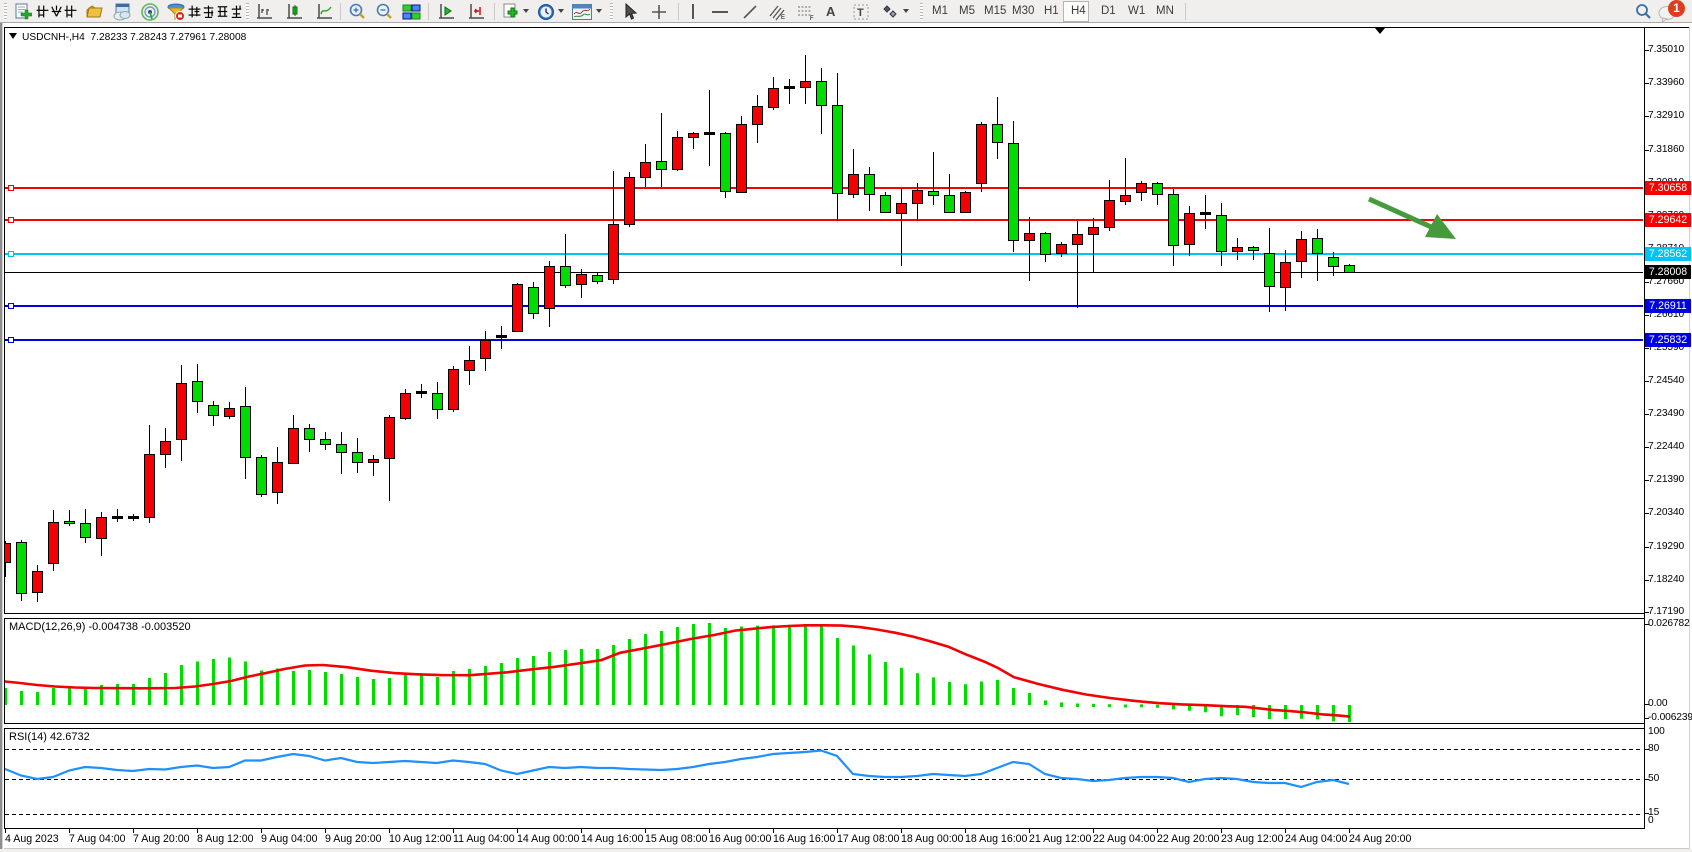  What do you see at coordinates (860, 13) in the screenshot?
I see `svg-text: T` at bounding box center [860, 13].